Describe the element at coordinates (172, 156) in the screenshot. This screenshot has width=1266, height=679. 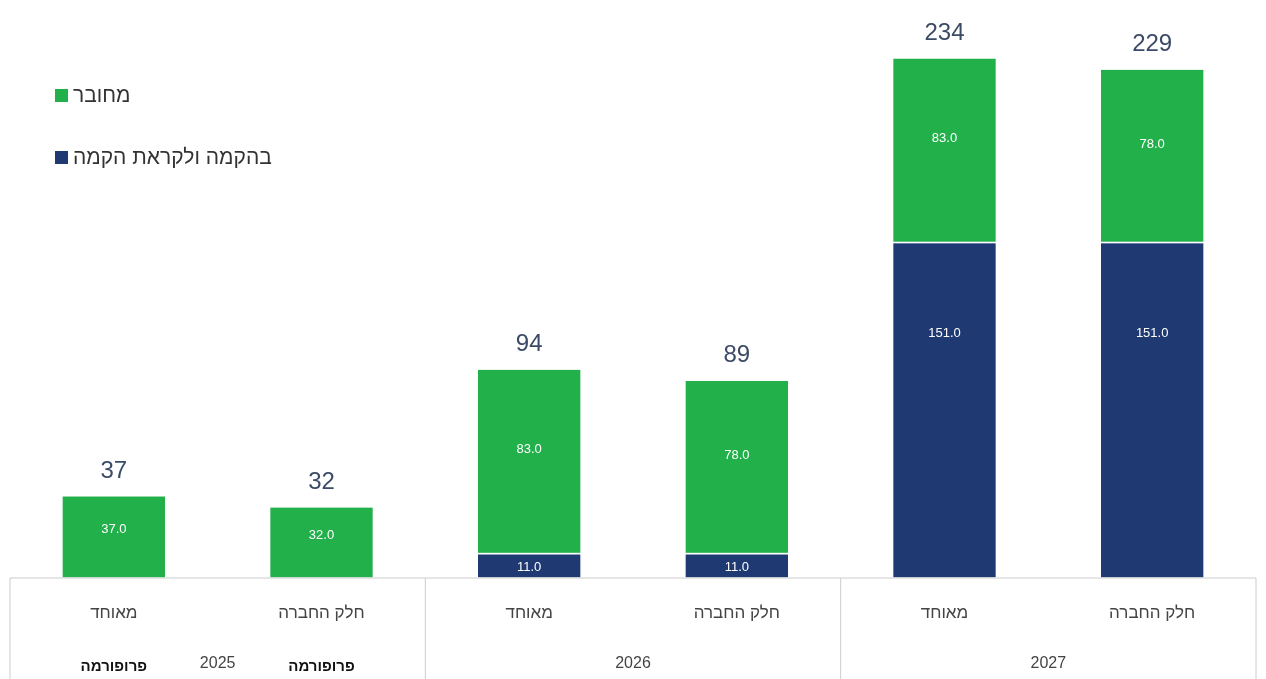
I see `legend-label: בהקמה ולקראת הקמה` at that location.